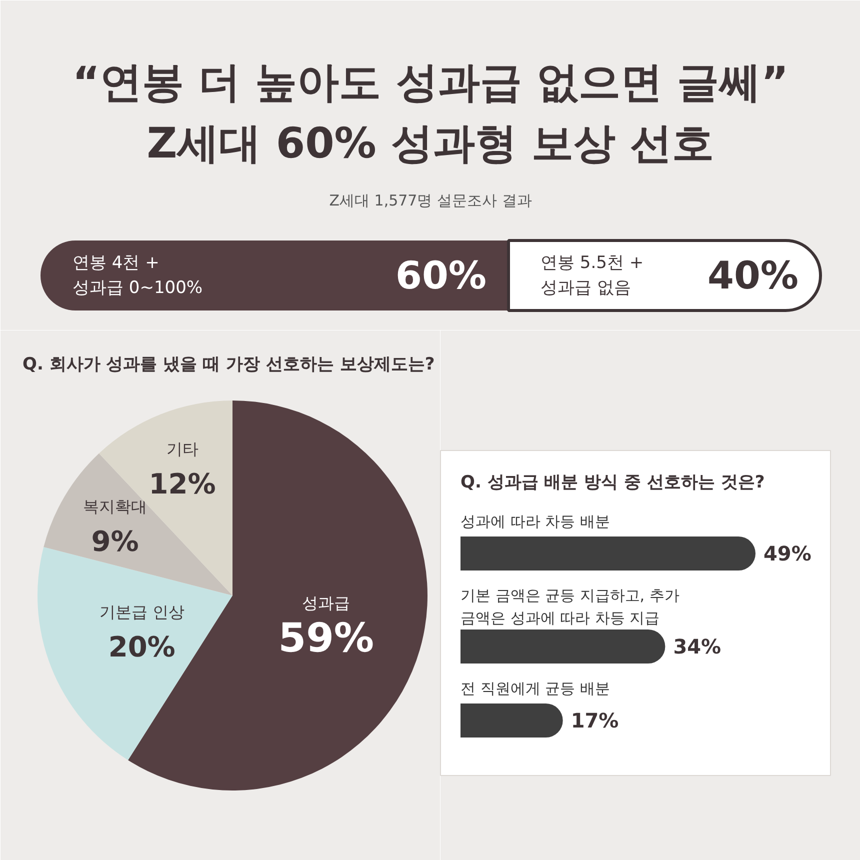  I want to click on data-label: 20%, so click(142, 647).